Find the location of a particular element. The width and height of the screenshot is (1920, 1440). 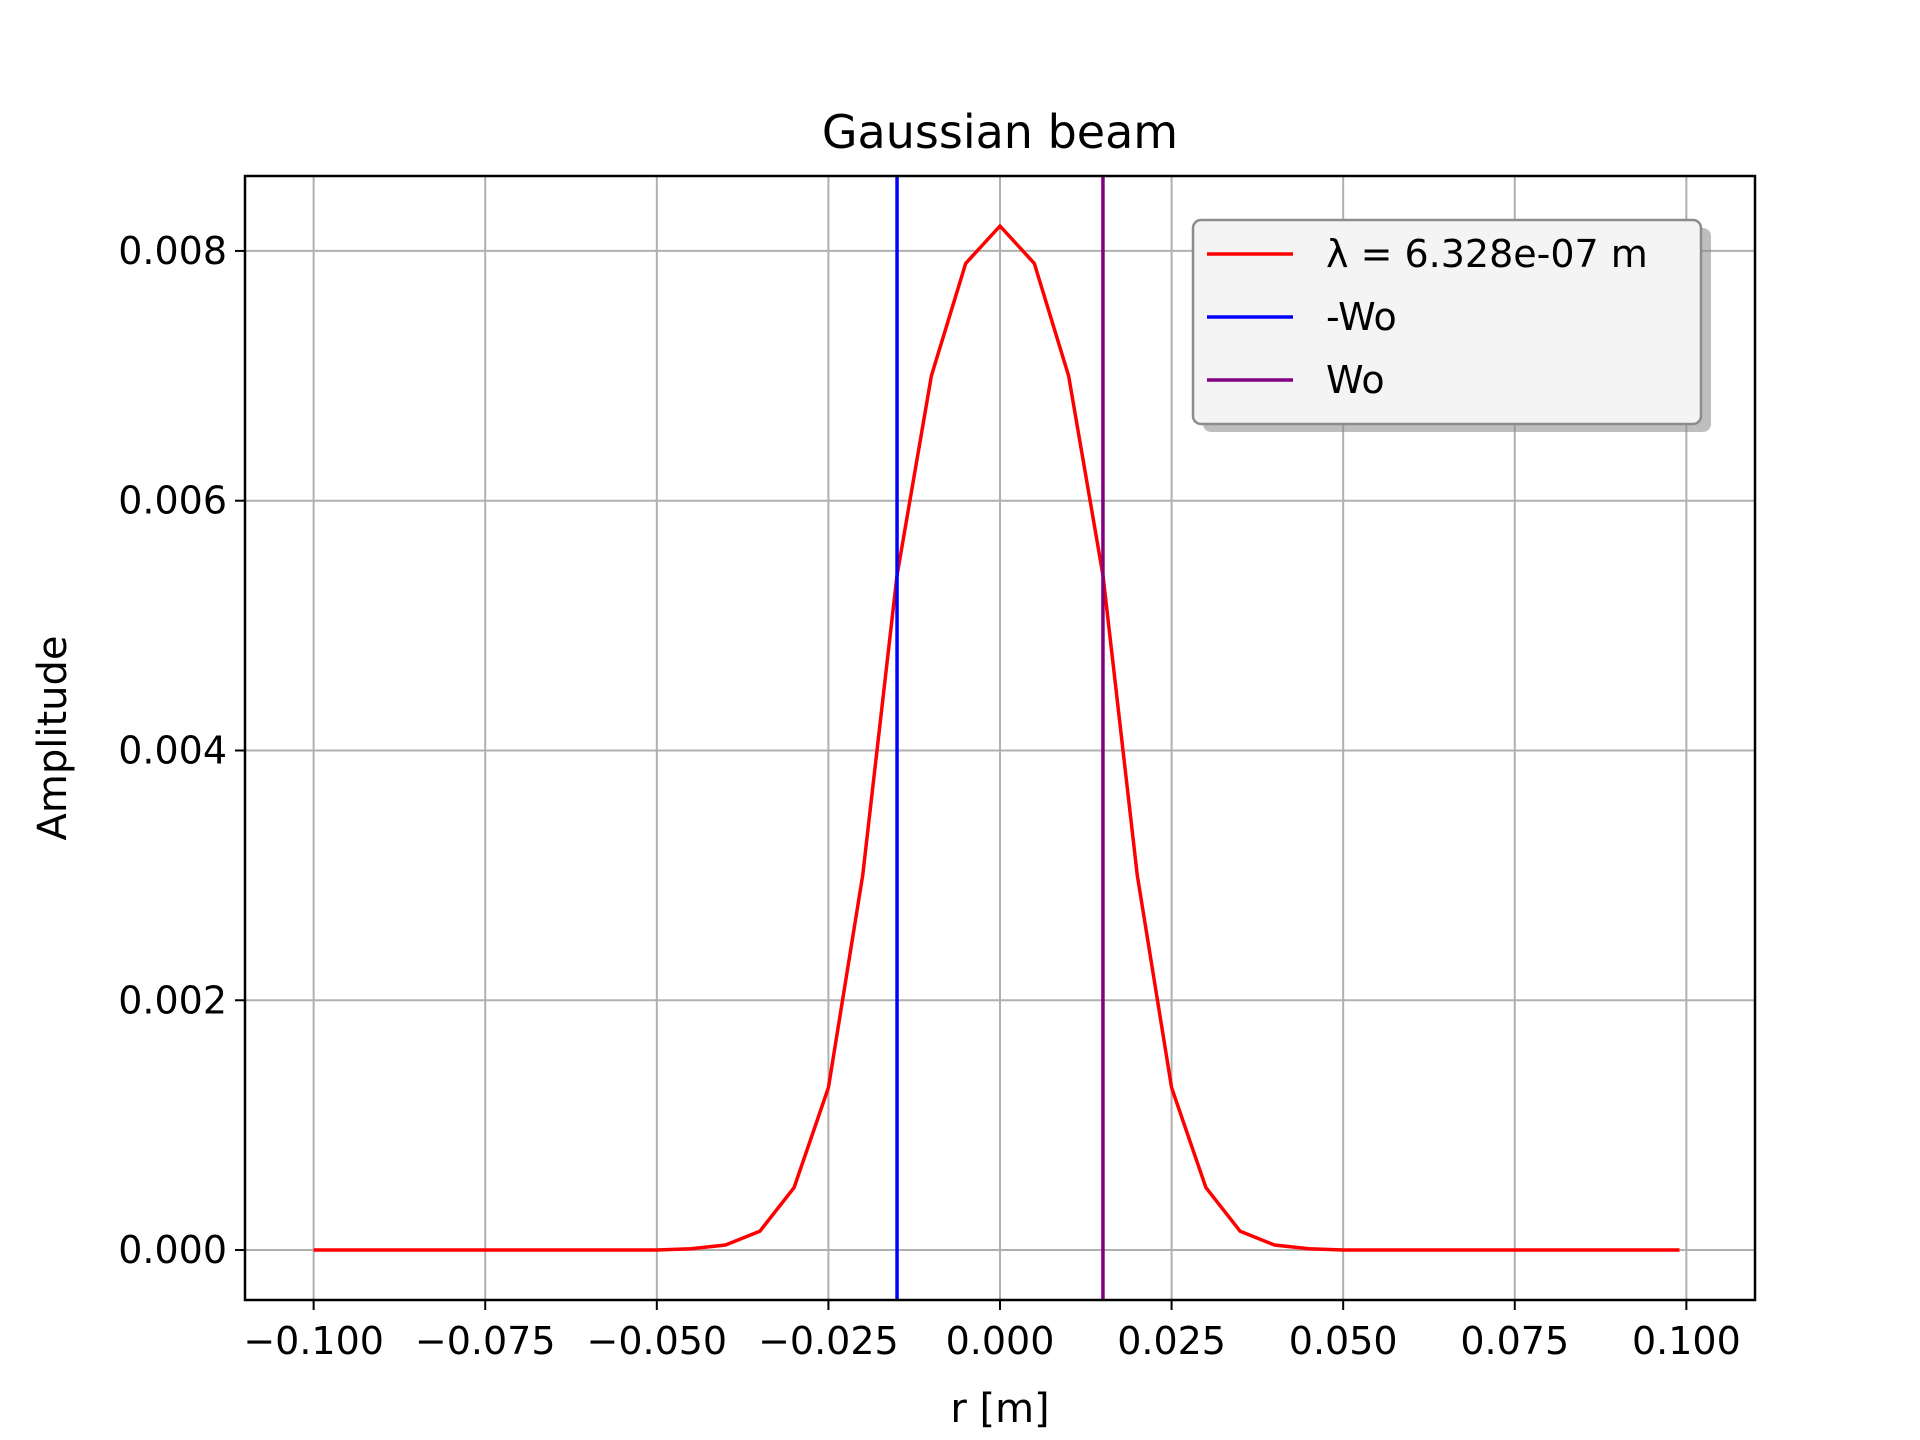

y-axis-label: Amplitude is located at coordinates (53, 738).